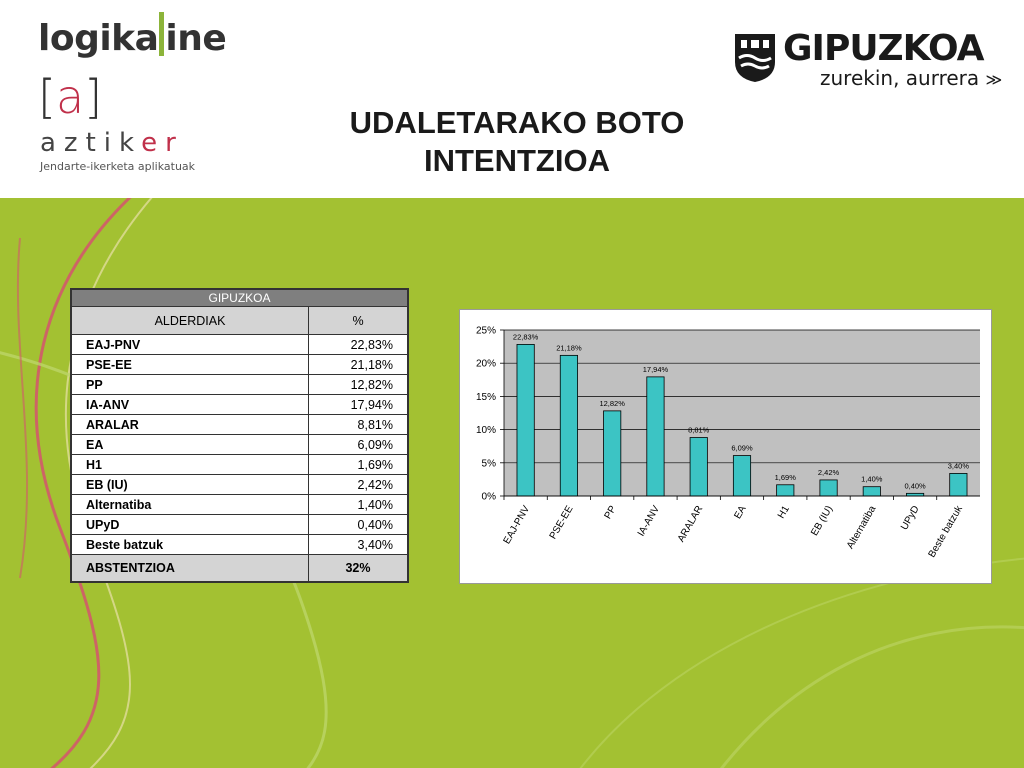 This screenshot has height=768, width=1024. I want to click on y-tick-label: 20%, so click(486, 364).